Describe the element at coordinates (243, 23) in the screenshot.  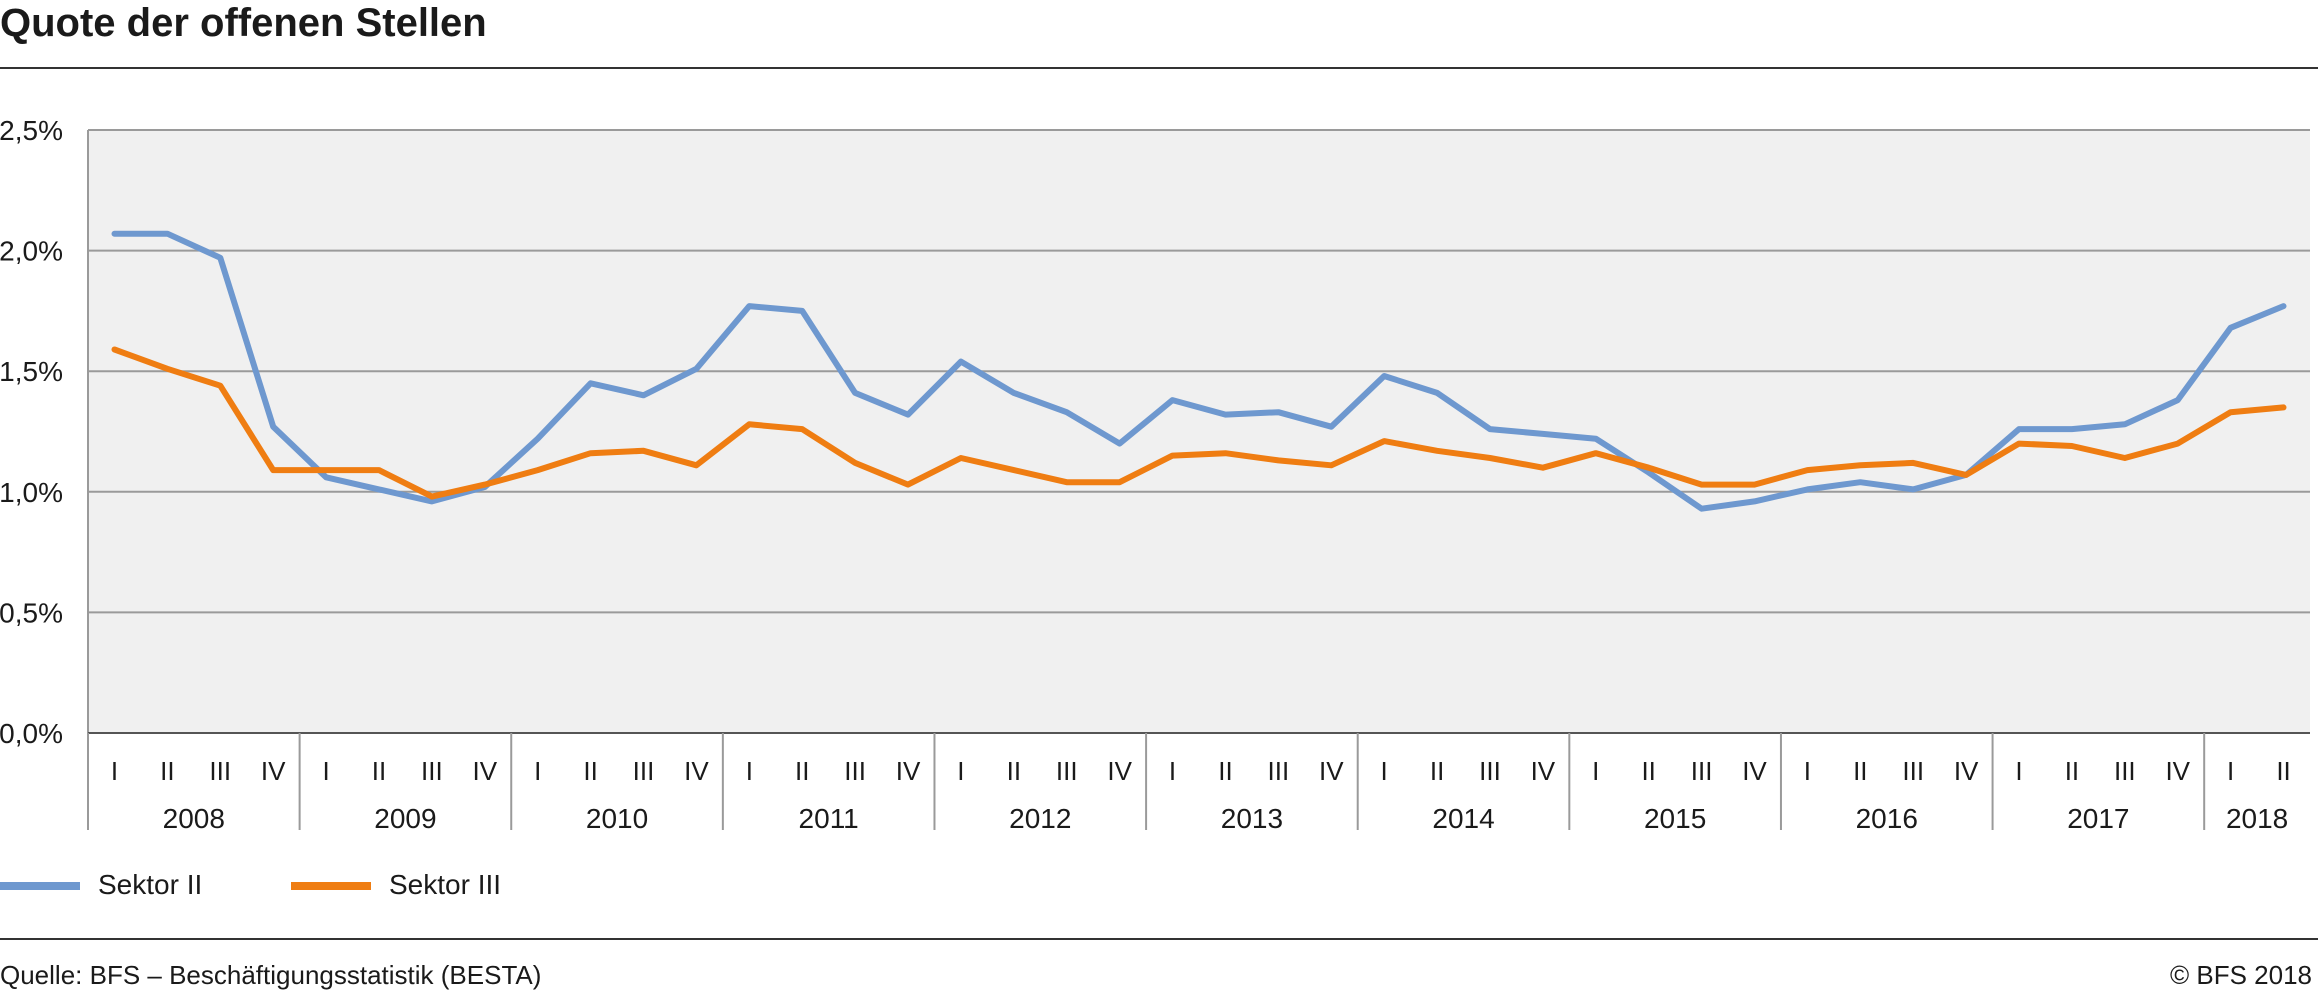
I see `chart-title: Quote der offenen Stellen` at that location.